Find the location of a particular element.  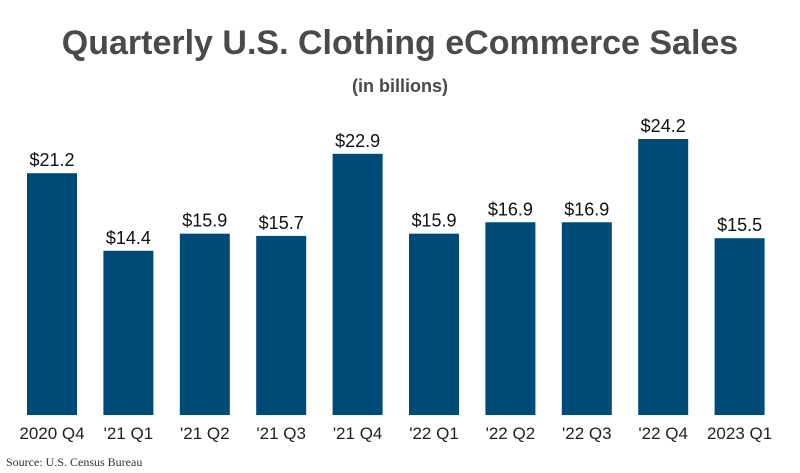

bar-value-label: $14.4 is located at coordinates (128, 238).